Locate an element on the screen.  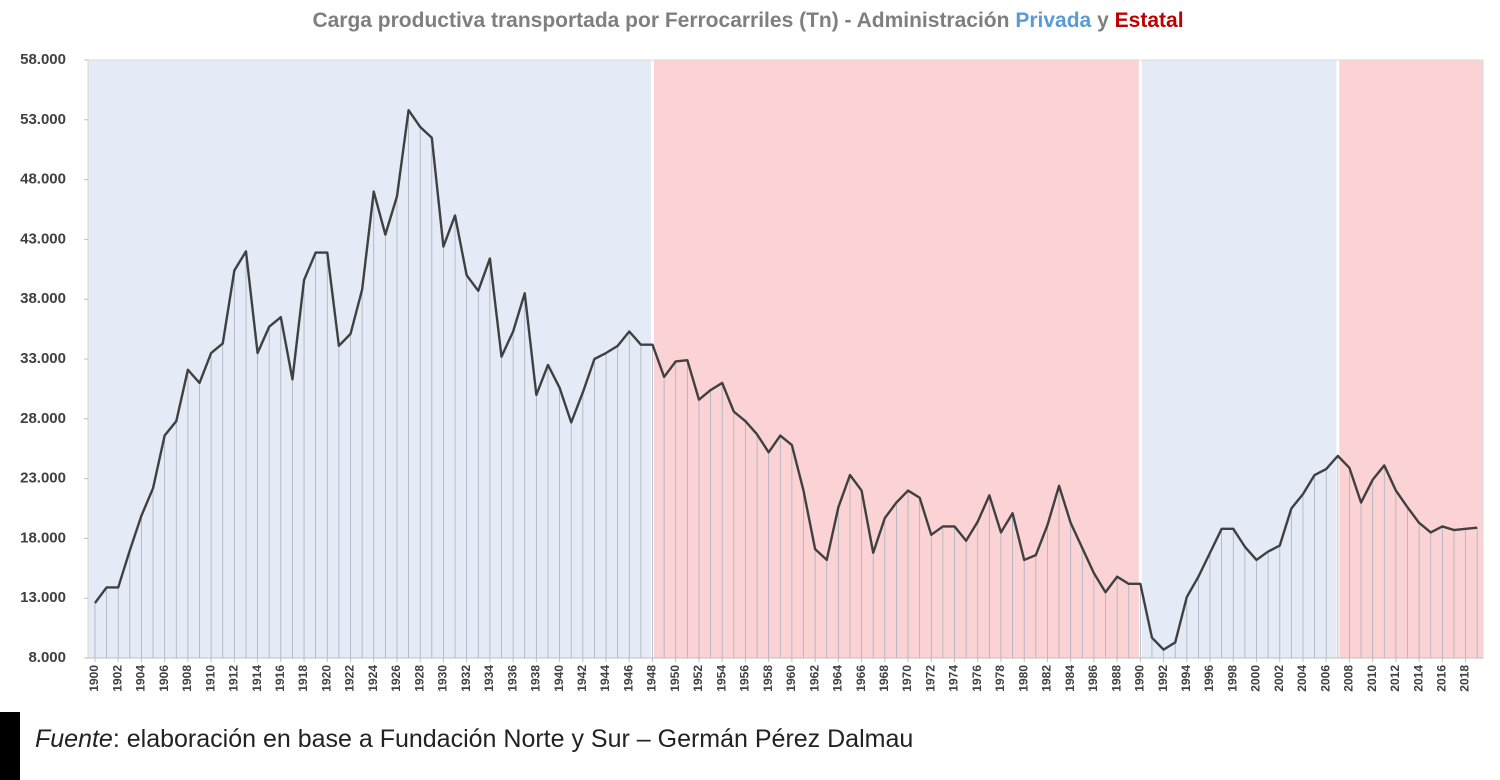
x-tick-label: 2010 is located at coordinates (1372, 678).